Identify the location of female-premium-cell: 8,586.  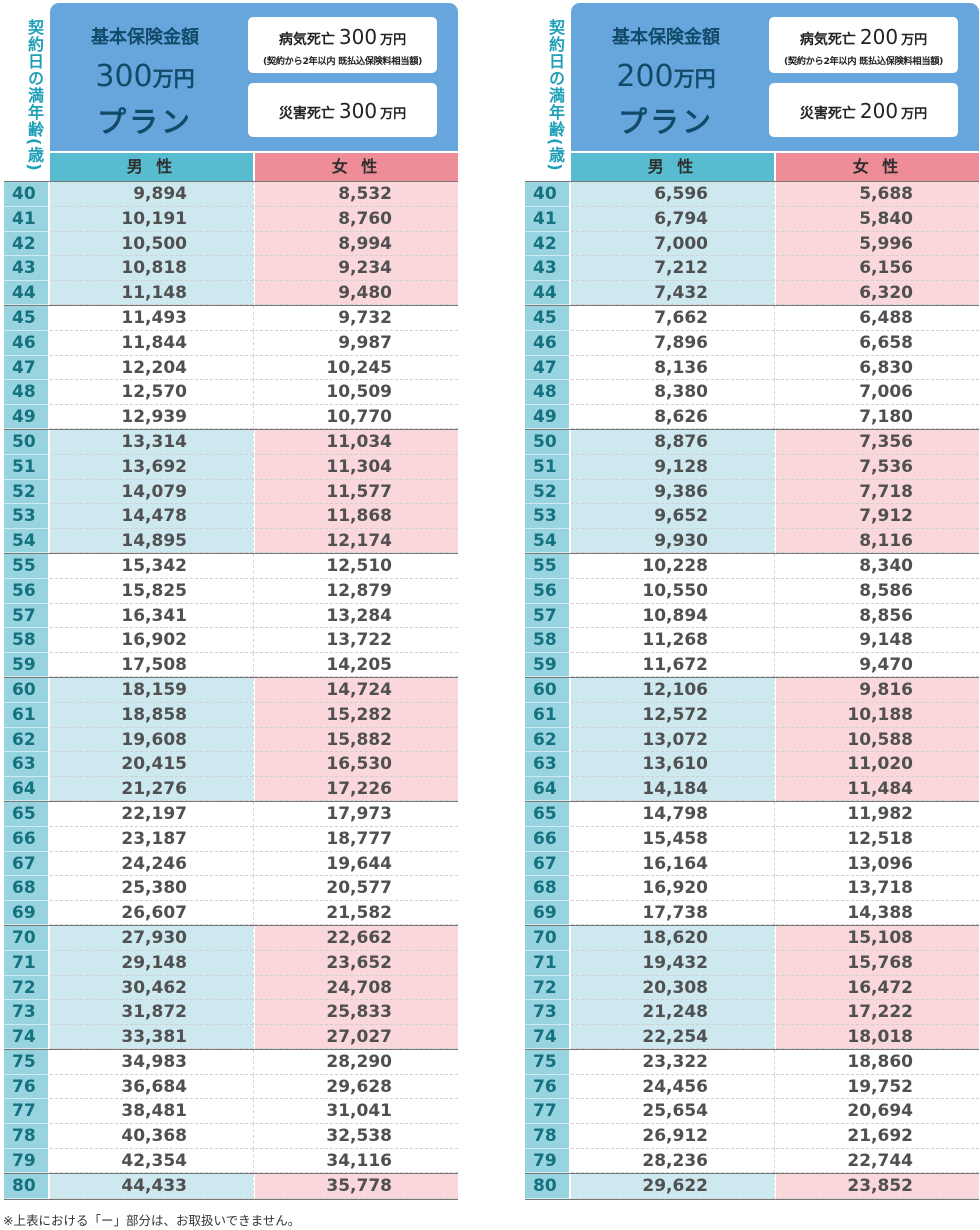
(877, 591).